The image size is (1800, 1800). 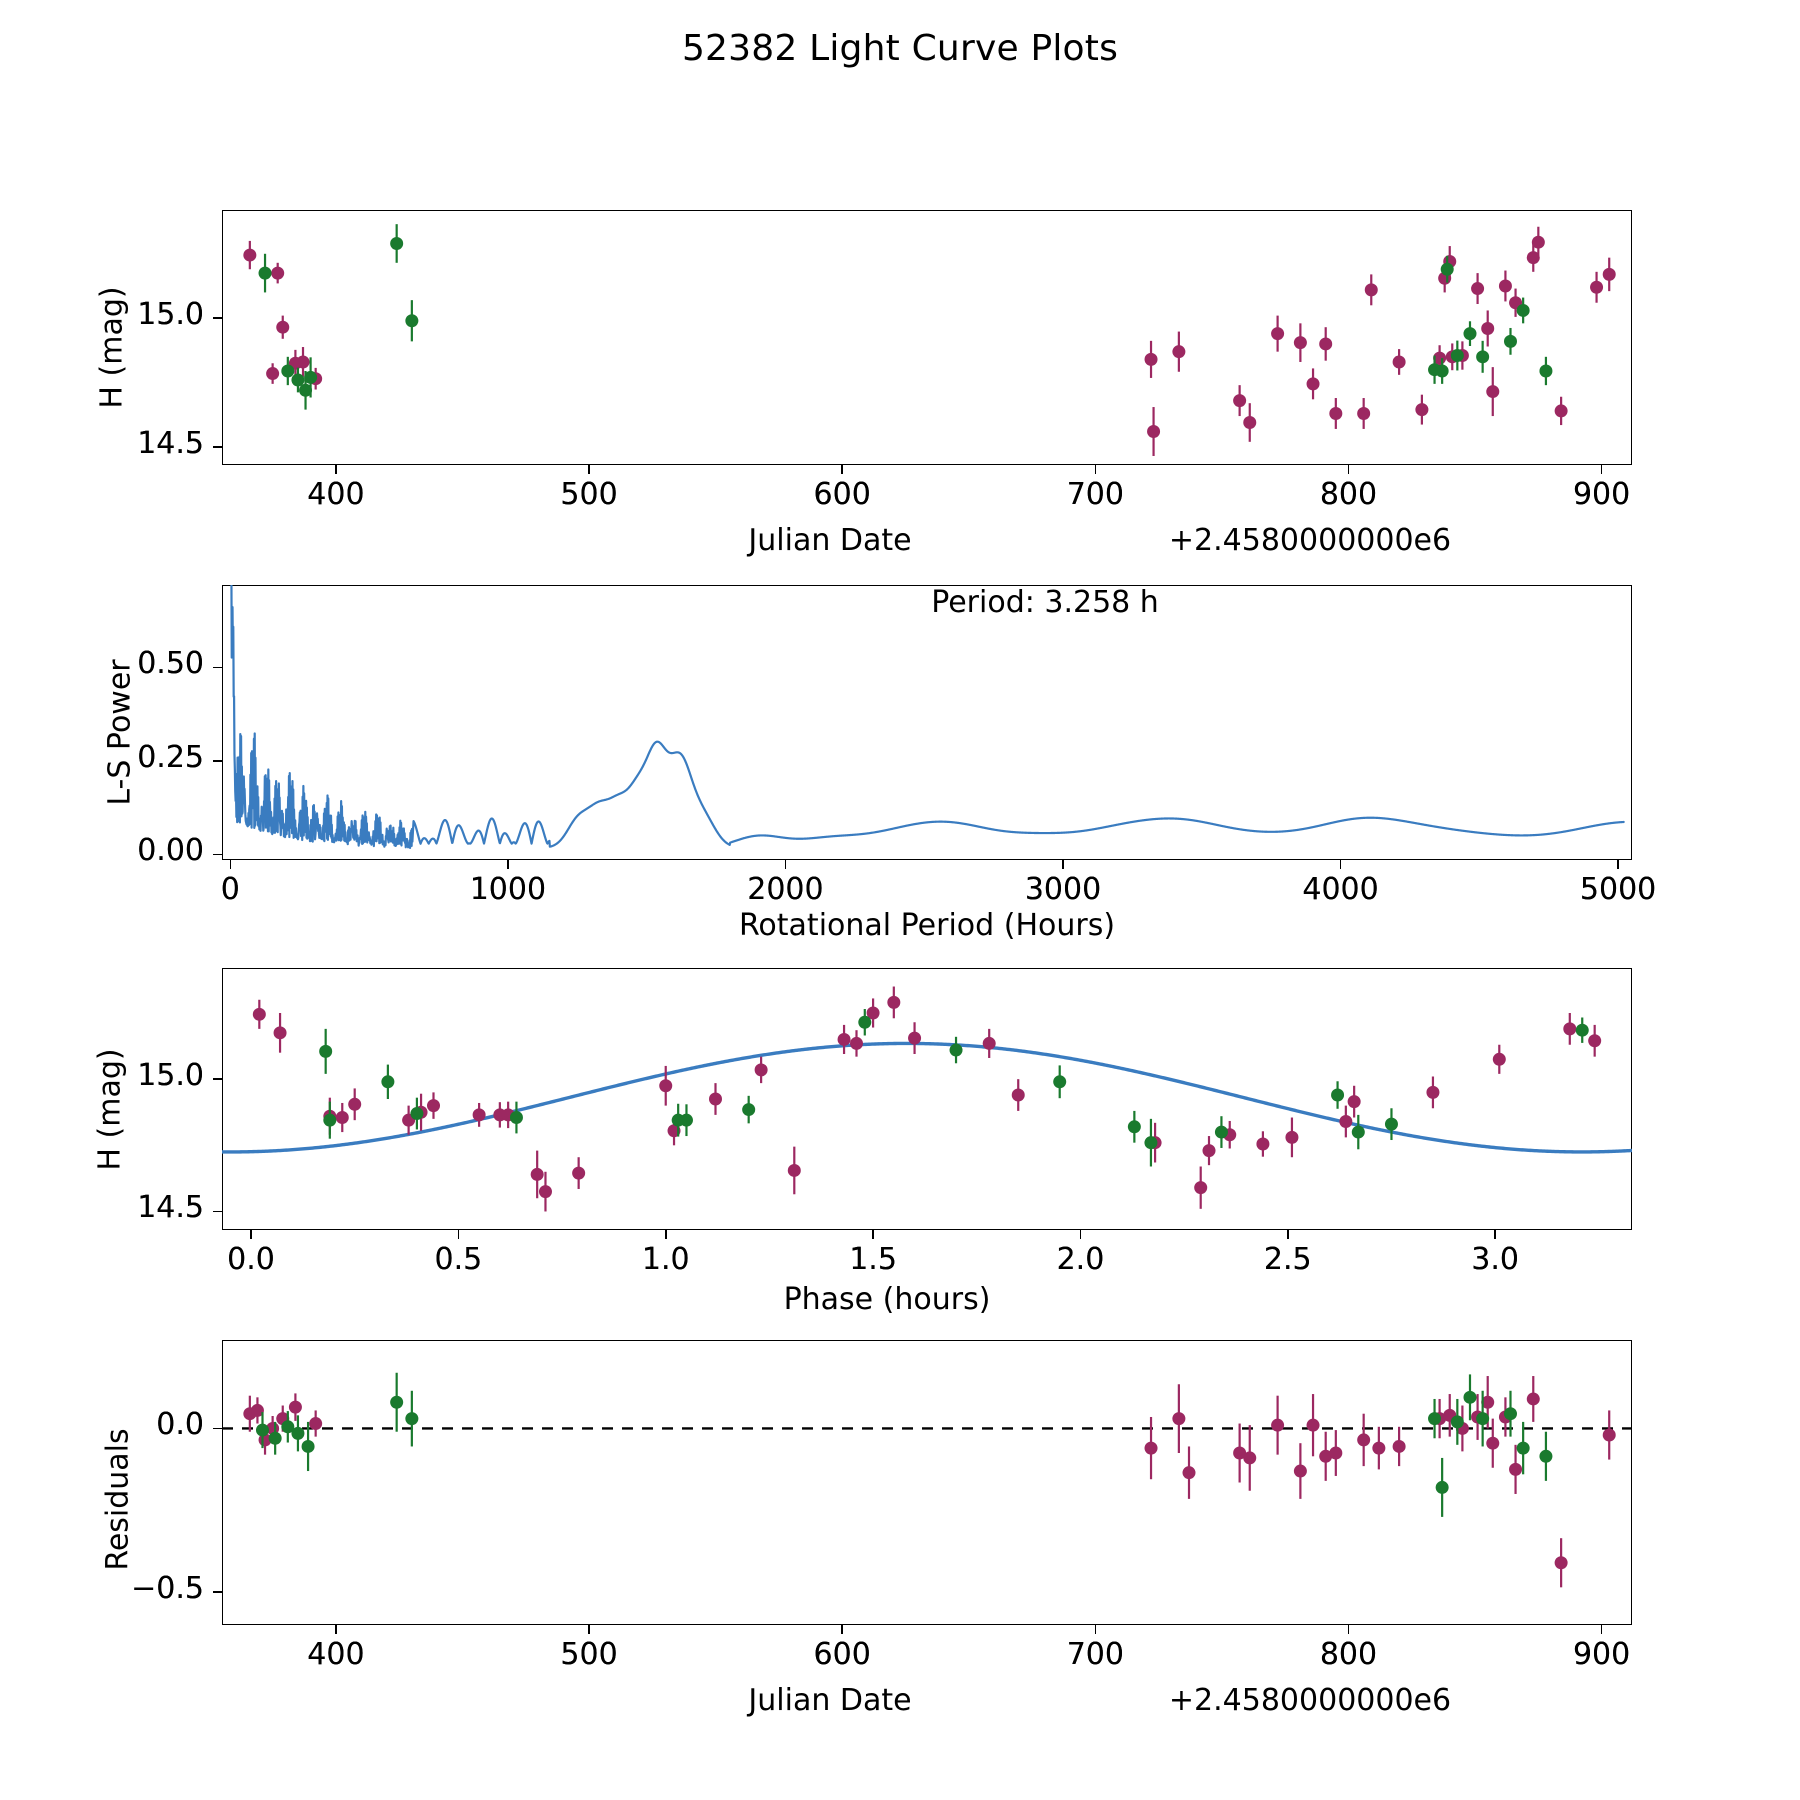 I want to click on axes-frame-phase-folded, so click(x=927, y=1099).